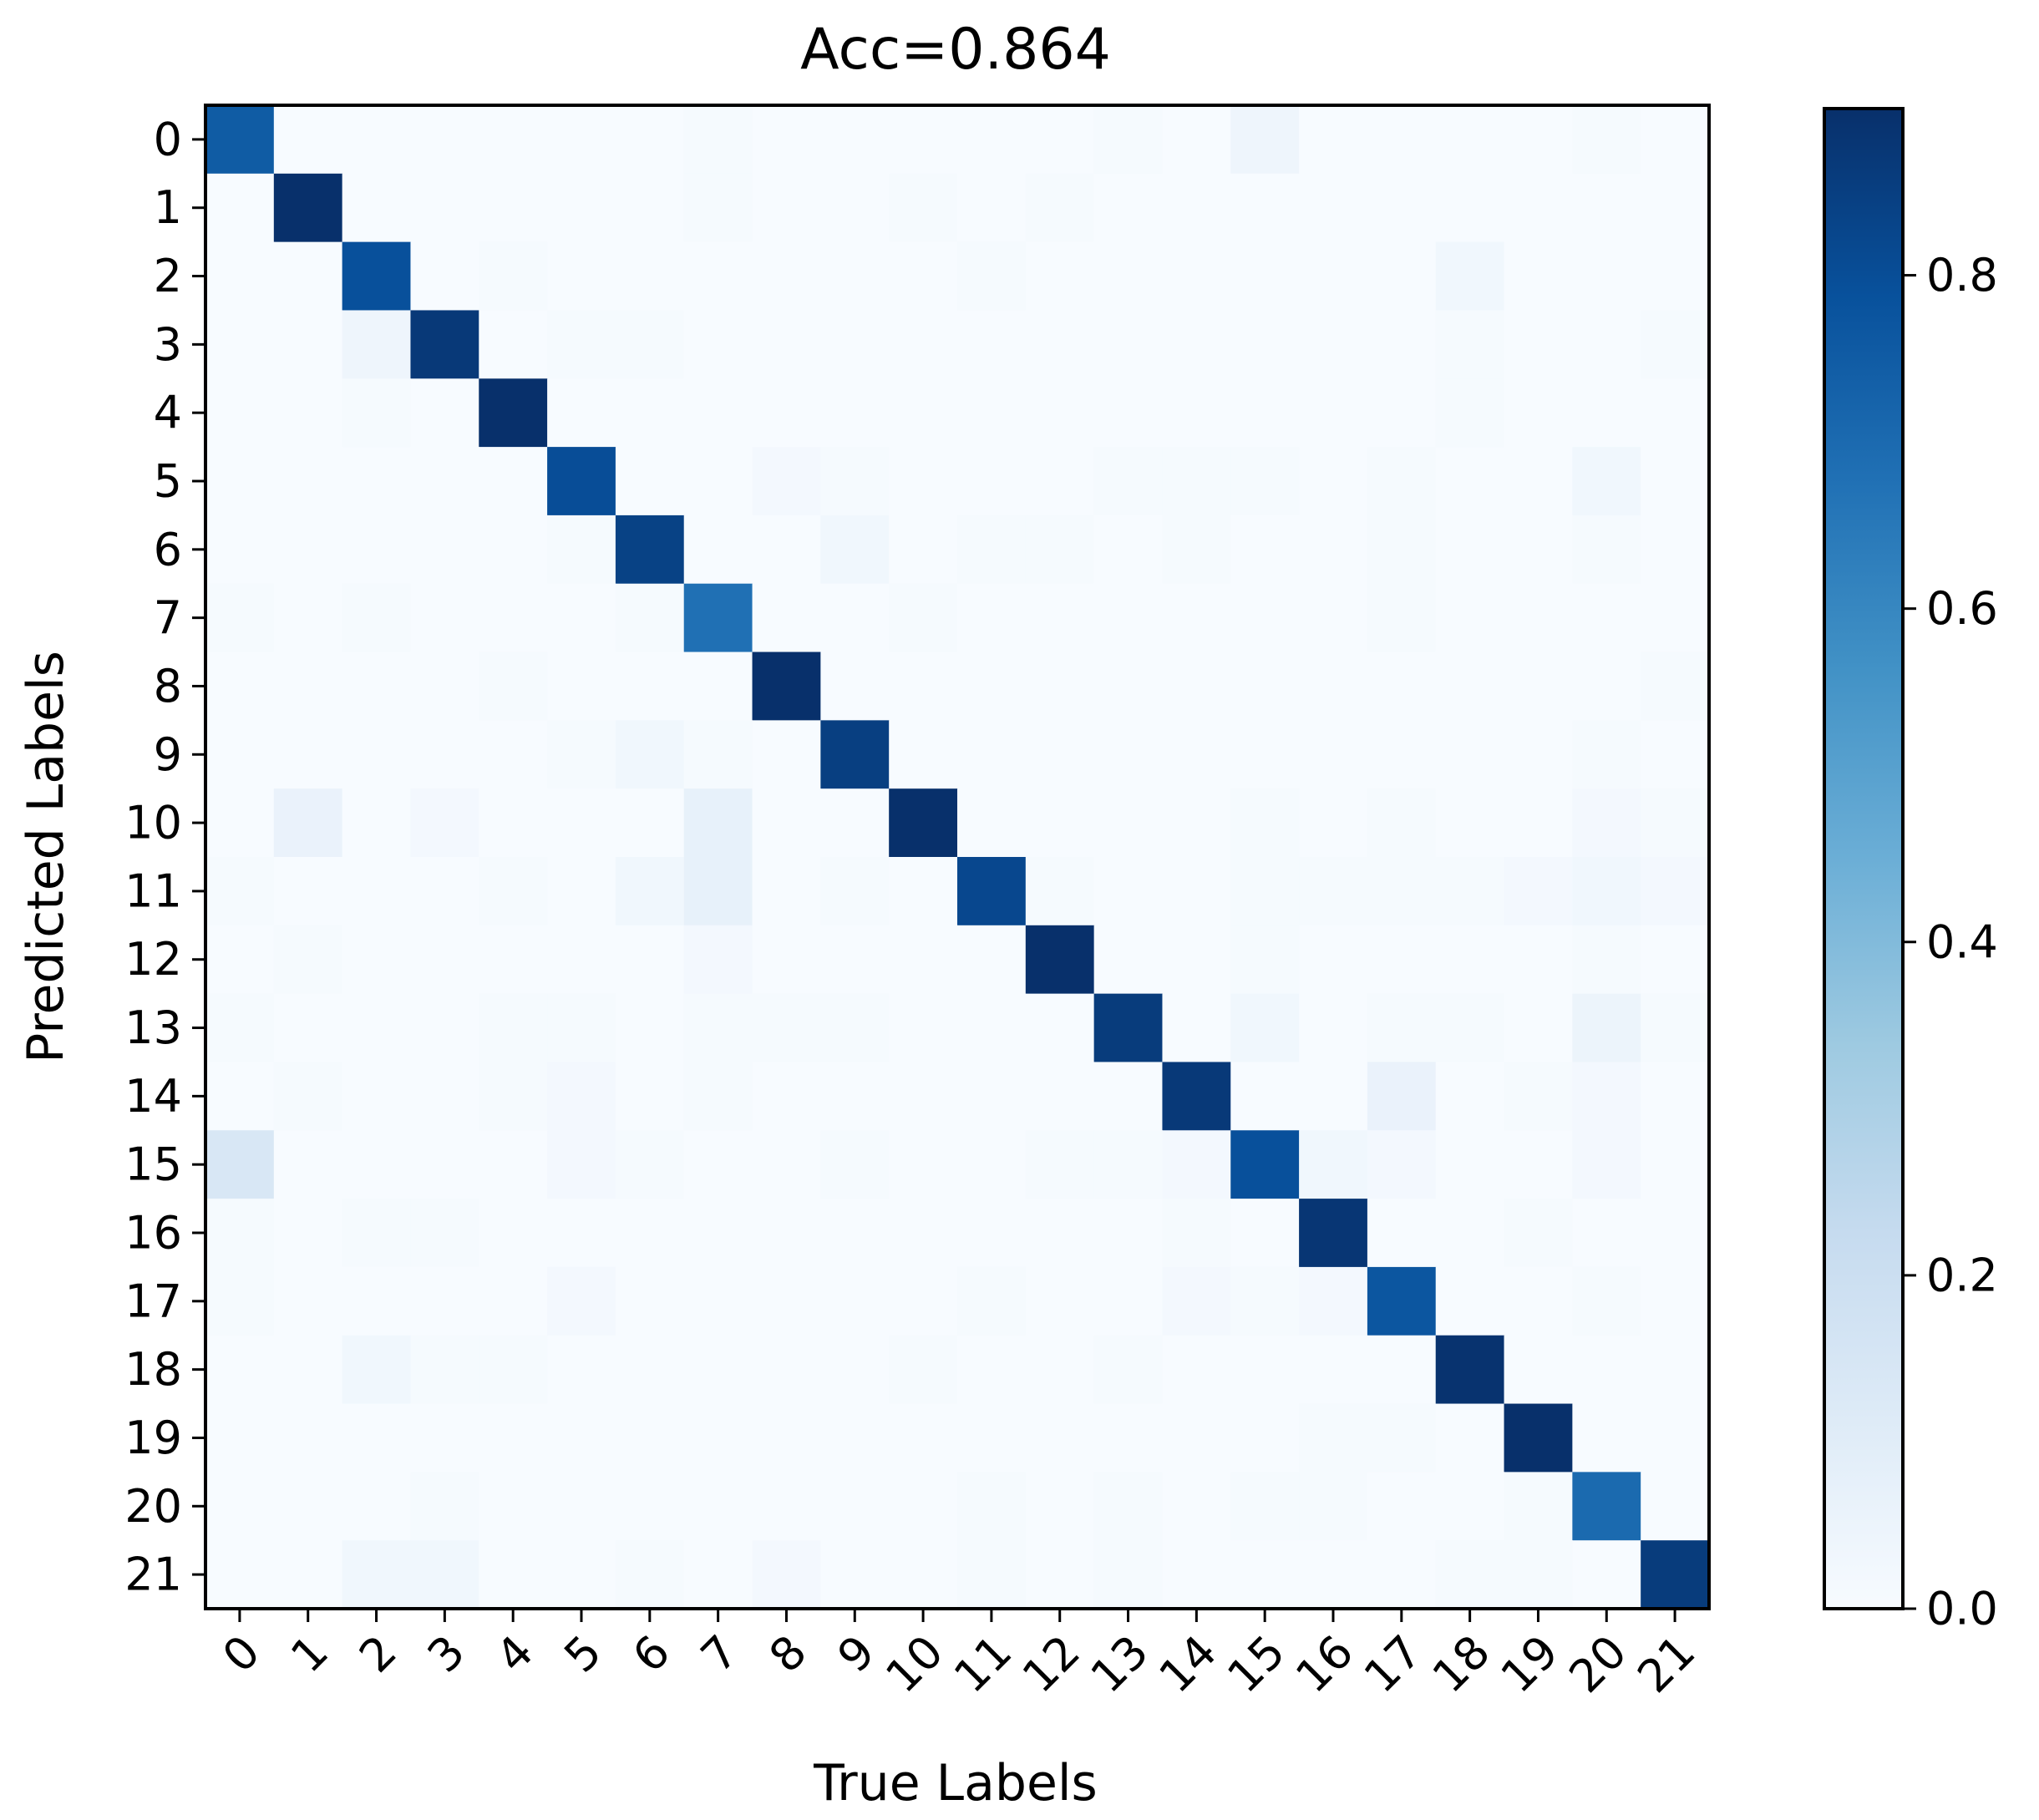 This screenshot has height=1820, width=2039. Describe the element at coordinates (446, 1654) in the screenshot. I see `x-tick-label: 3` at that location.